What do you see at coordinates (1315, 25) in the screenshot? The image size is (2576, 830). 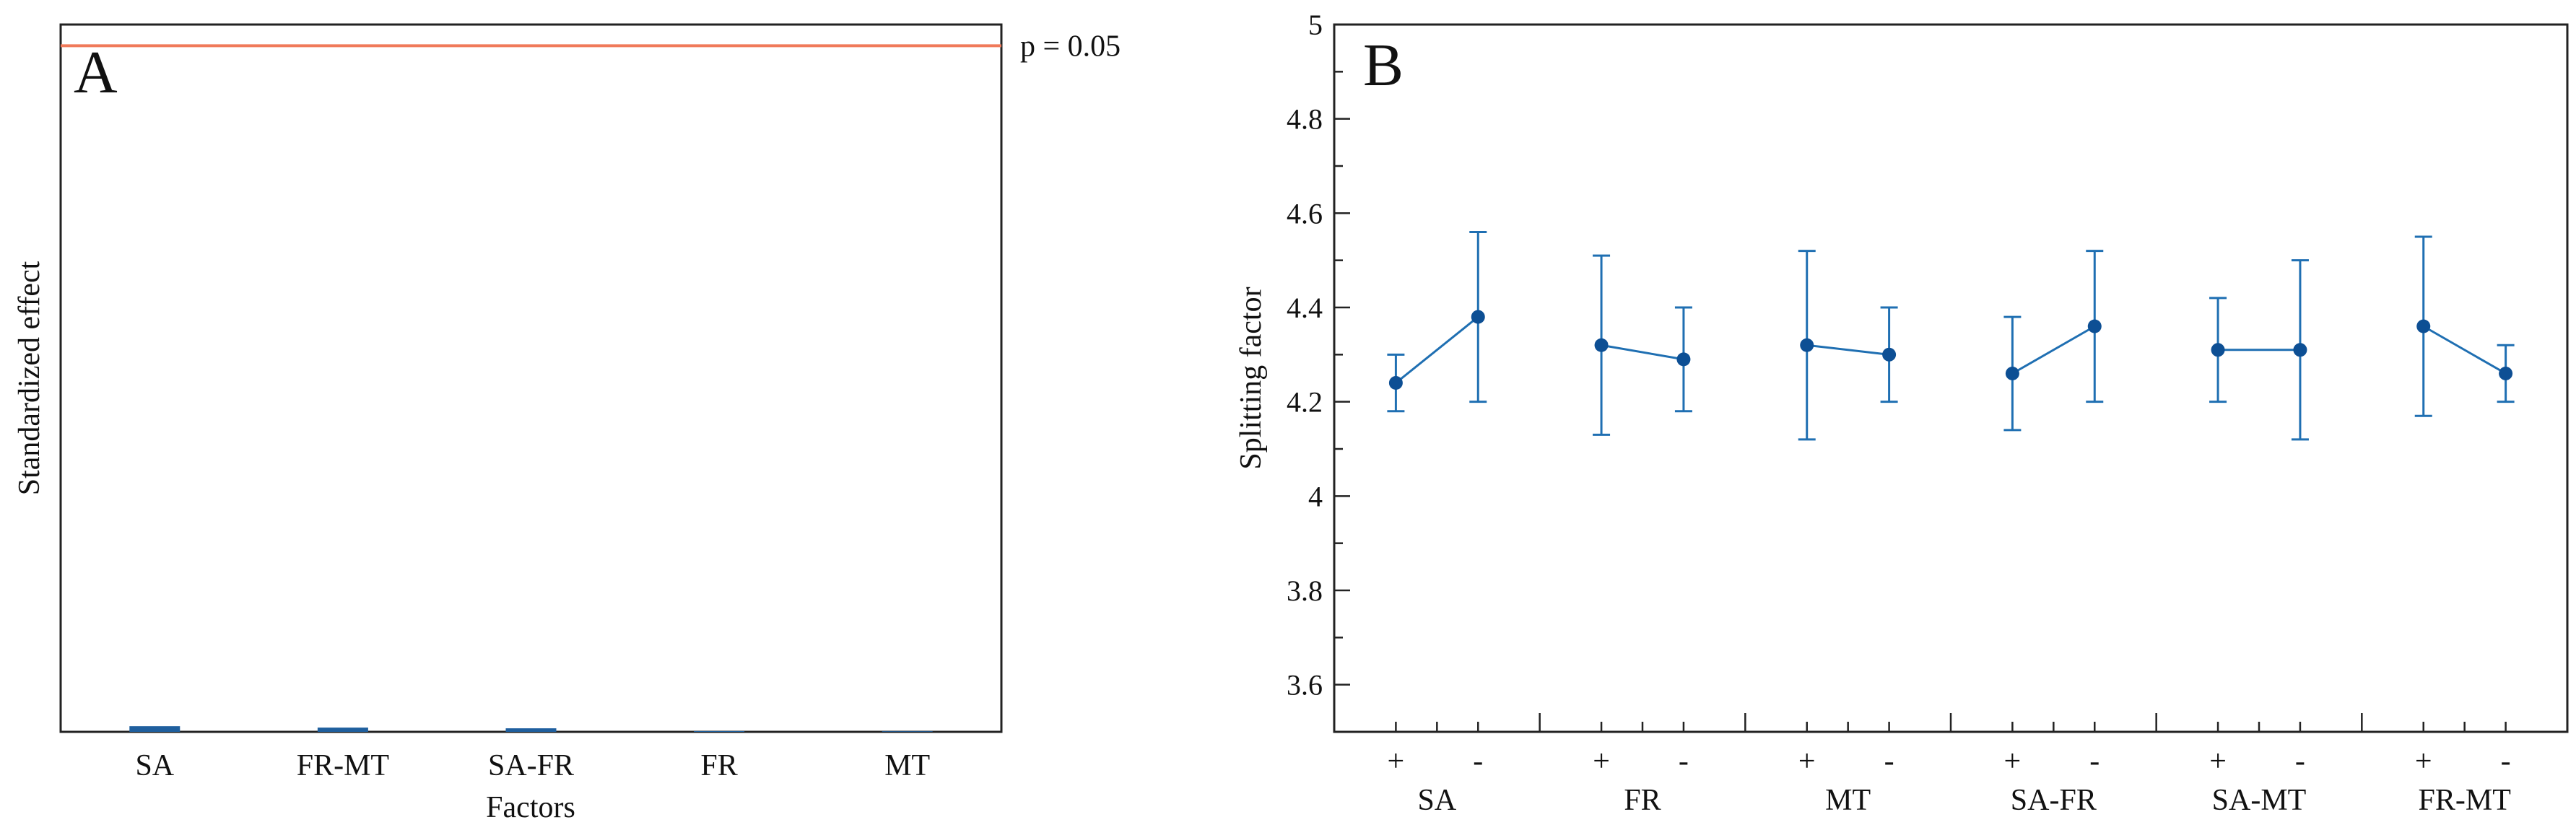 I see `y-tick-label: 5` at bounding box center [1315, 25].